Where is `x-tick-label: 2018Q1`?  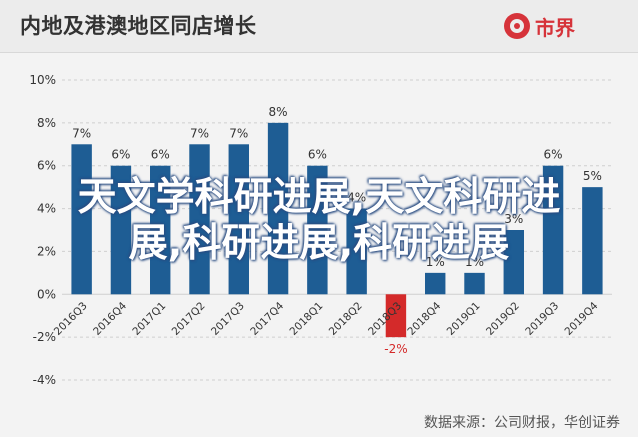
x-tick-label: 2018Q1 is located at coordinates (307, 319).